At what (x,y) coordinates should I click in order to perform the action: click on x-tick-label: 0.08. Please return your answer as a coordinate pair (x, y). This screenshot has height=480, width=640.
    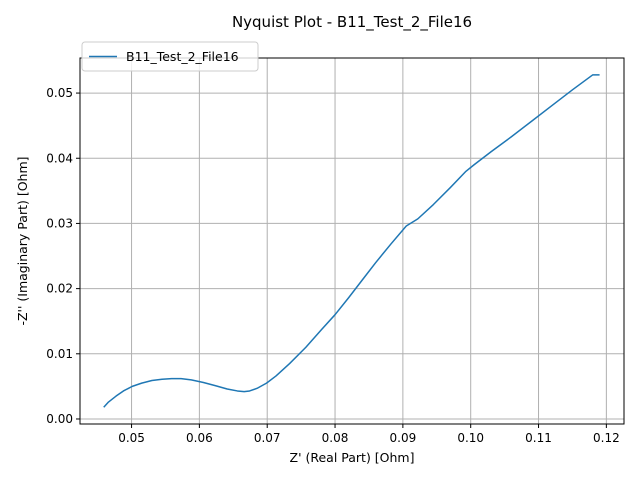
    Looking at the image, I should click on (335, 438).